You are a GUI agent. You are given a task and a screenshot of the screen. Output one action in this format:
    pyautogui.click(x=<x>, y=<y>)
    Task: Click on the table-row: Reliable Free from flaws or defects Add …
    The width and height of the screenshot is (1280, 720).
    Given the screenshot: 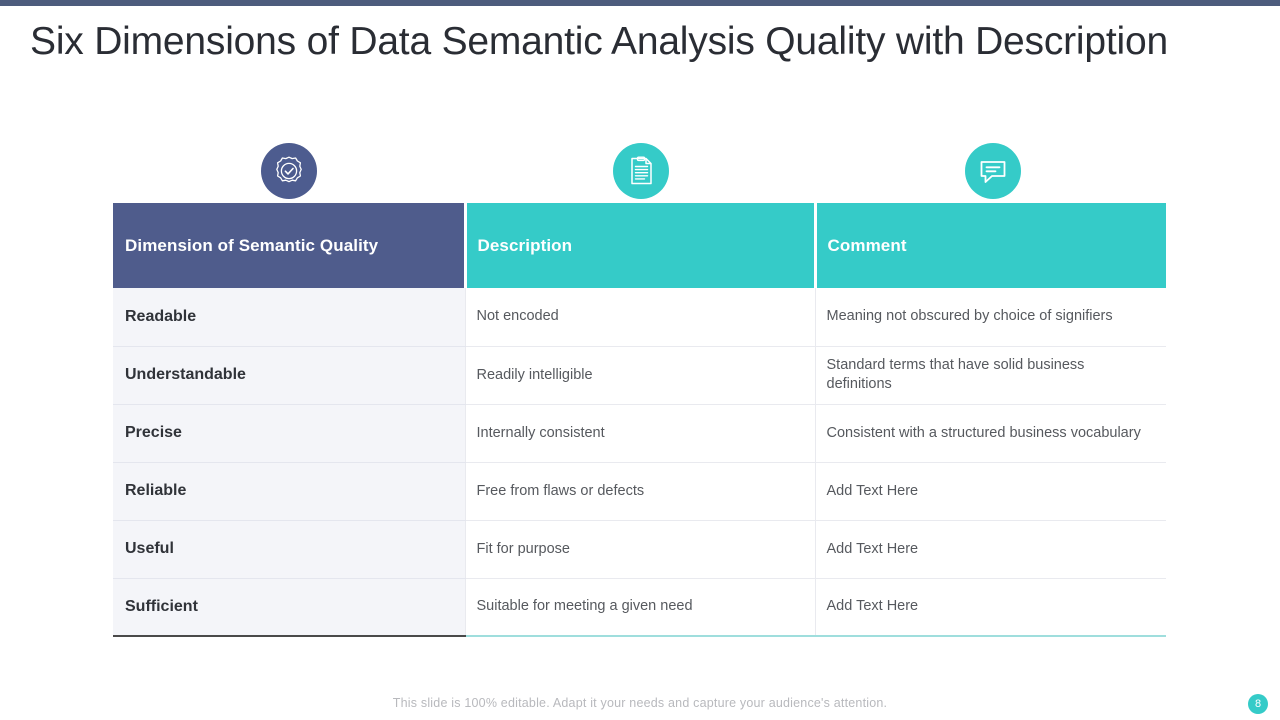 What is the action you would take?
    pyautogui.click(x=639, y=491)
    